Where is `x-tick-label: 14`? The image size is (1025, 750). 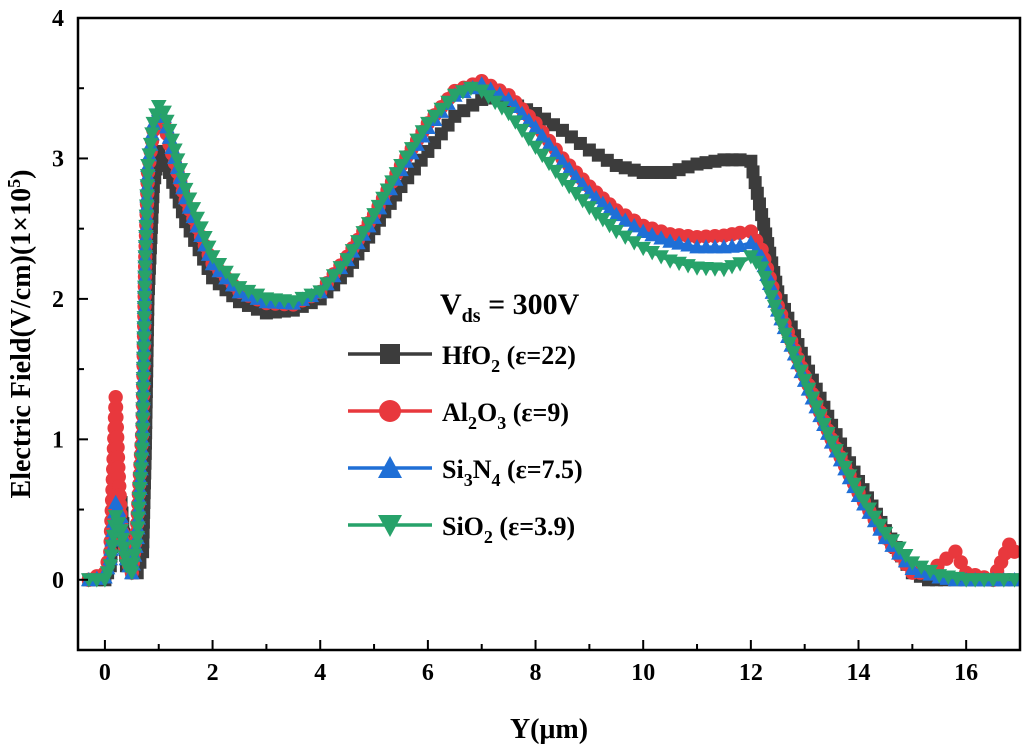 x-tick-label: 14 is located at coordinates (859, 673).